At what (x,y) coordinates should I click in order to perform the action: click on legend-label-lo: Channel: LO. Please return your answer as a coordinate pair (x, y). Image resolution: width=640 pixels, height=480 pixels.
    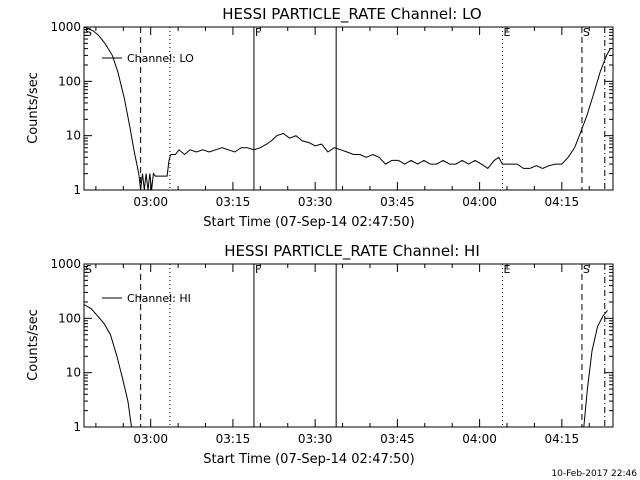
    Looking at the image, I should click on (160, 58).